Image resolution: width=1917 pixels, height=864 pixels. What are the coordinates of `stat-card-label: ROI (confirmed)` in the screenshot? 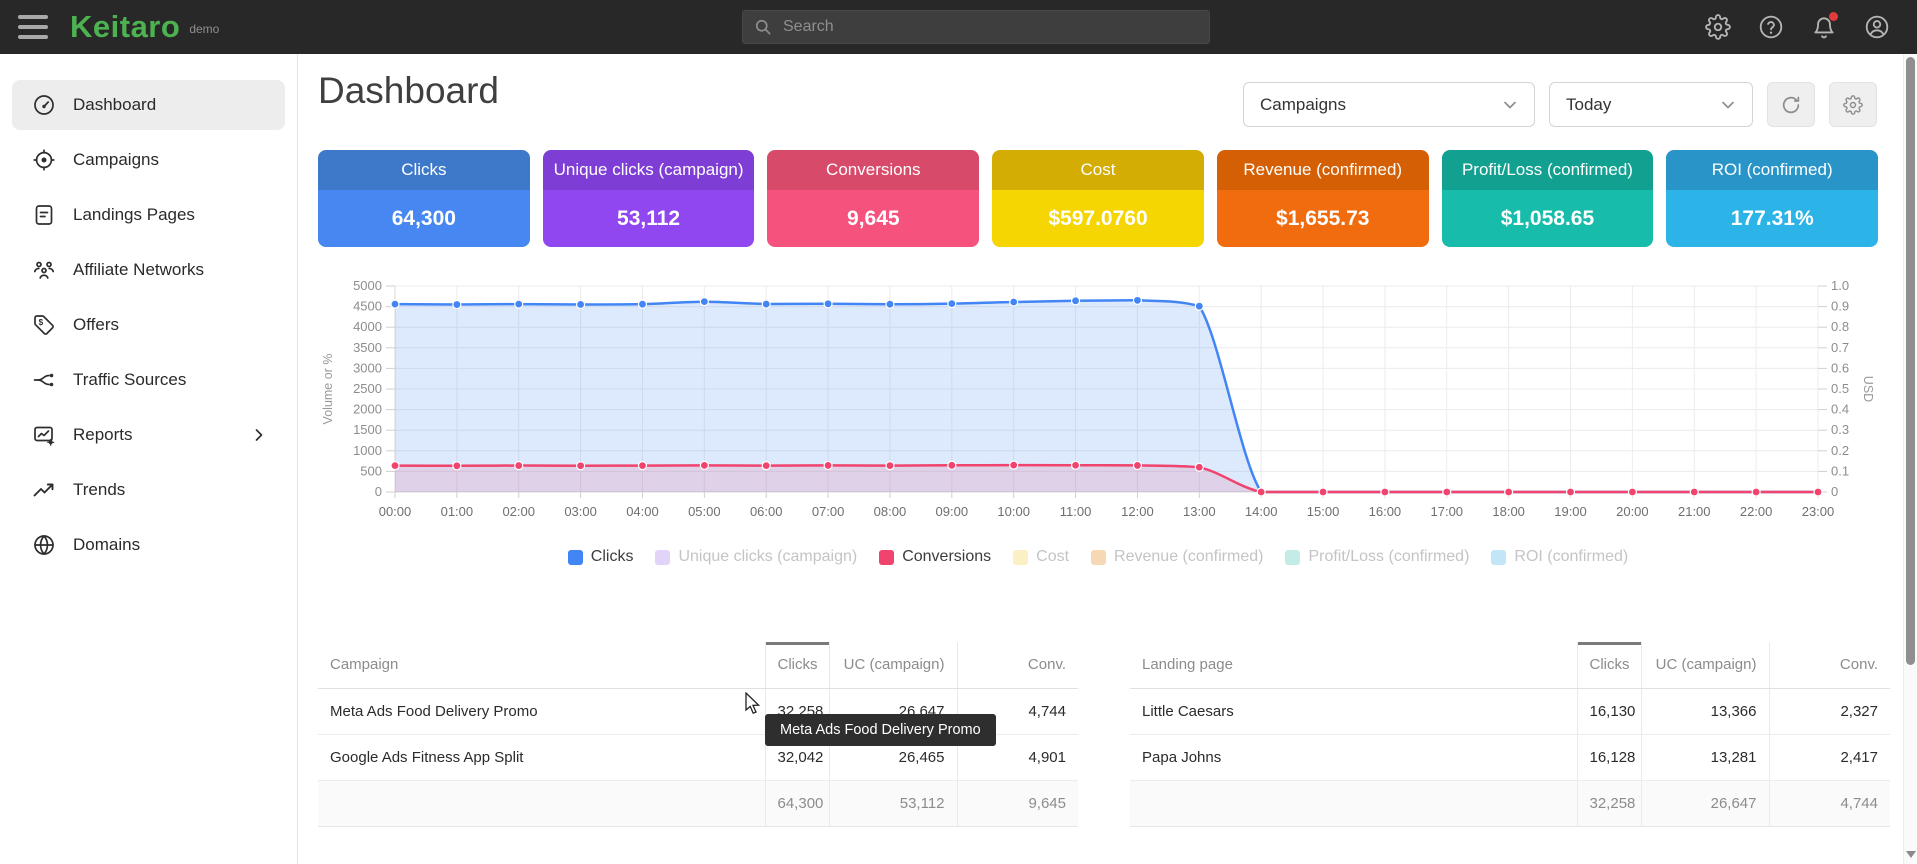 It's located at (1772, 170).